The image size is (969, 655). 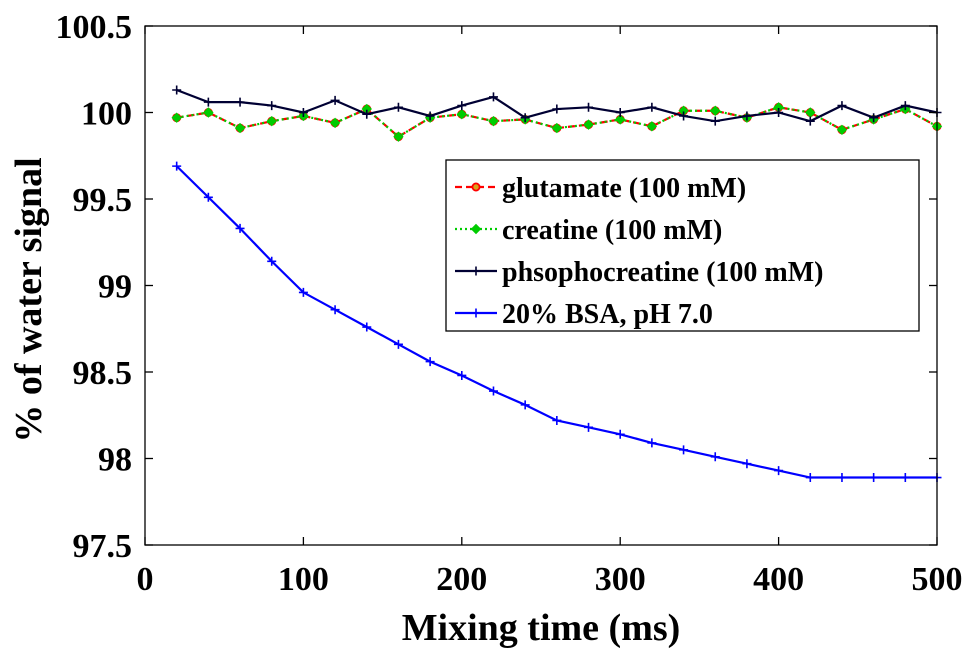 I want to click on y-tick-label: 99.5, so click(x=103, y=200).